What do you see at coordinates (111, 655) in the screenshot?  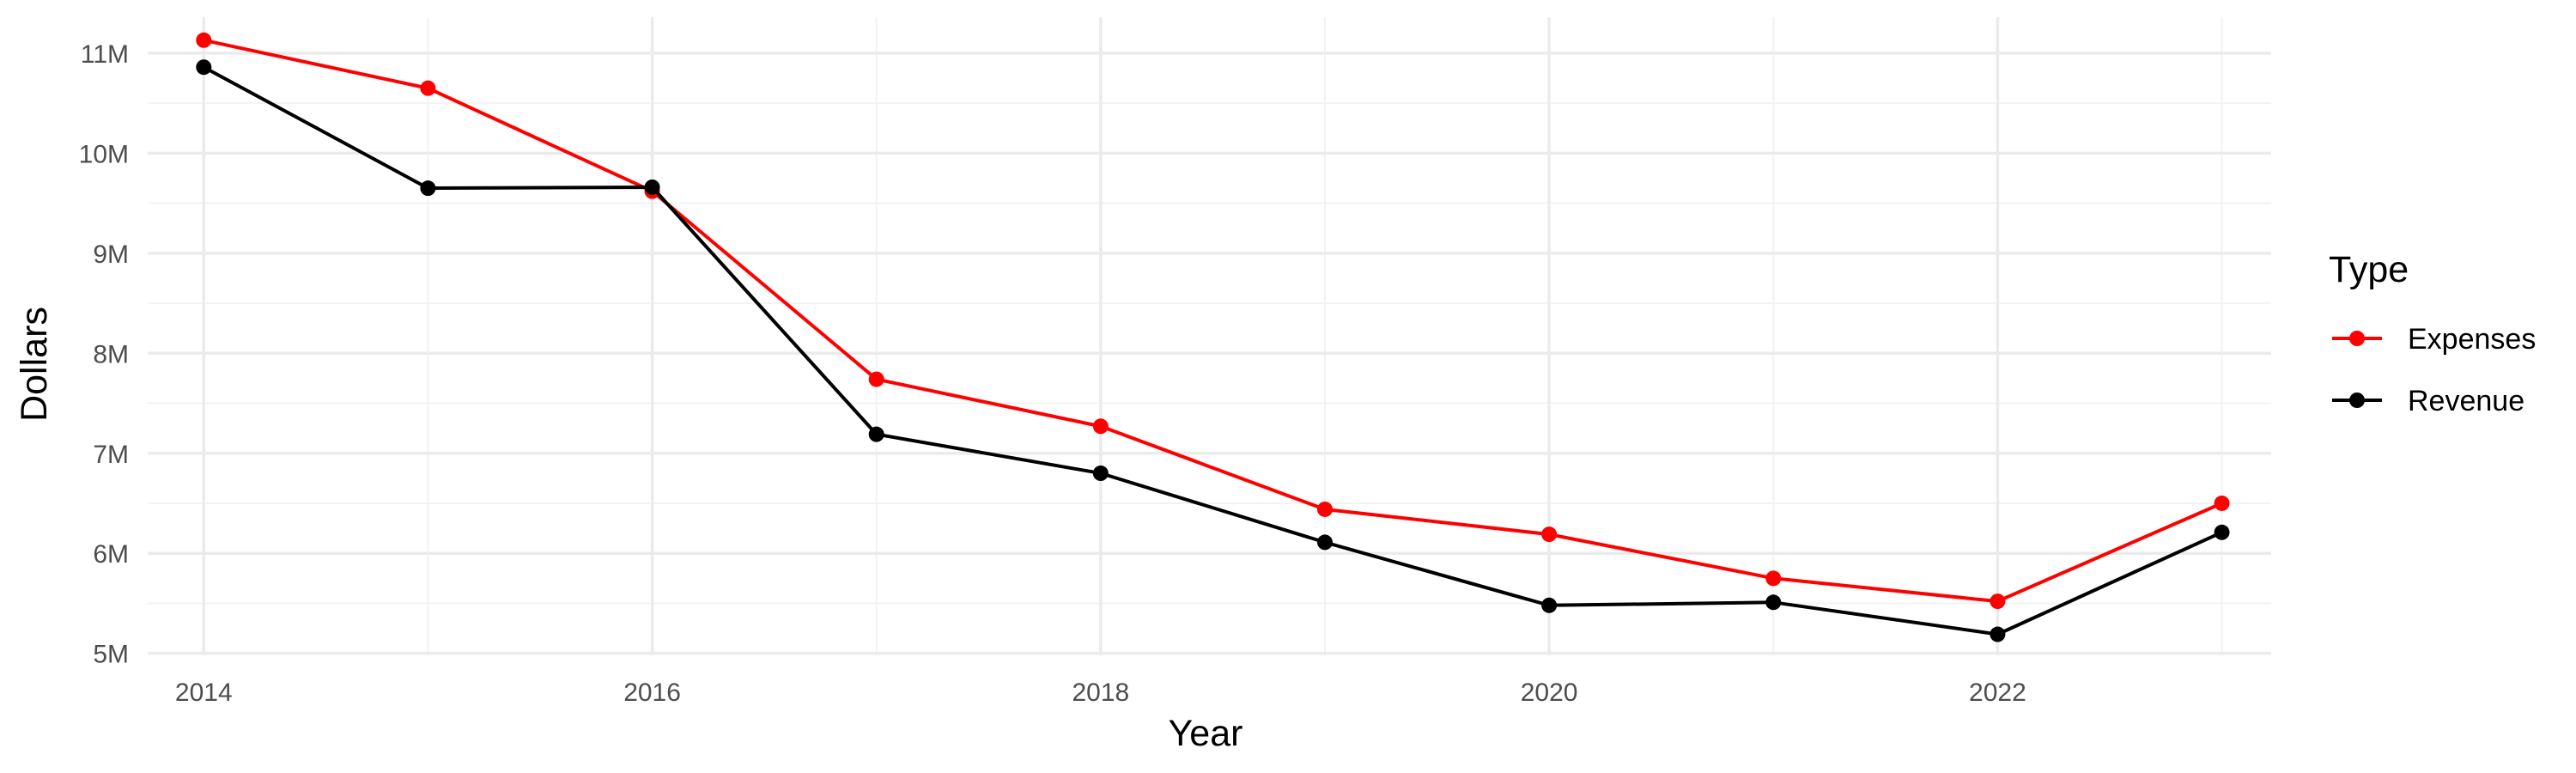 I see `y-tick-label: 5M` at bounding box center [111, 655].